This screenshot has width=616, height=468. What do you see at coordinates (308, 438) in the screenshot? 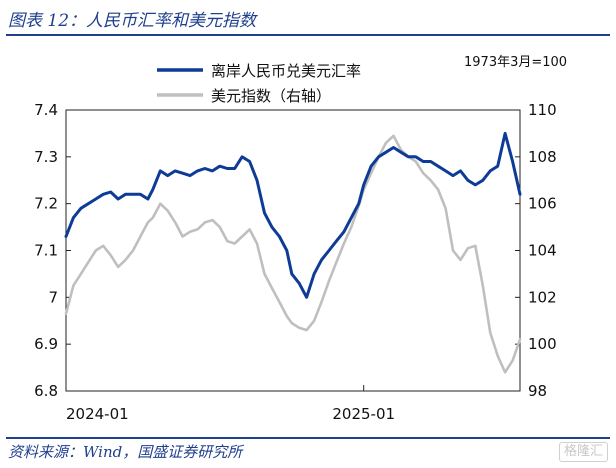
I see `source-rule` at bounding box center [308, 438].